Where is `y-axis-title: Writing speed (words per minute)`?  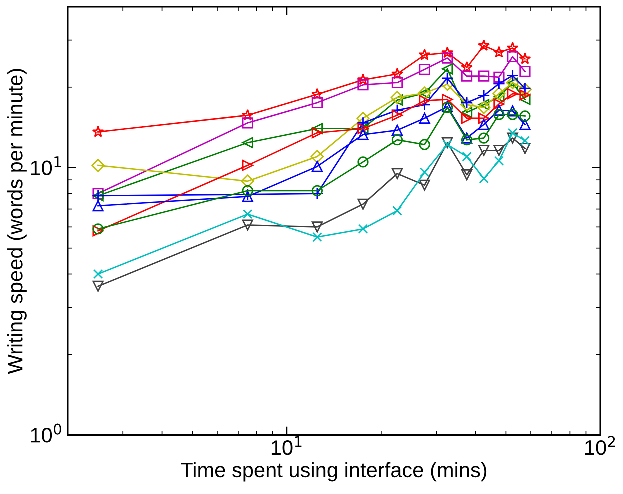
y-axis-title: Writing speed (words per minute) is located at coordinates (17, 221).